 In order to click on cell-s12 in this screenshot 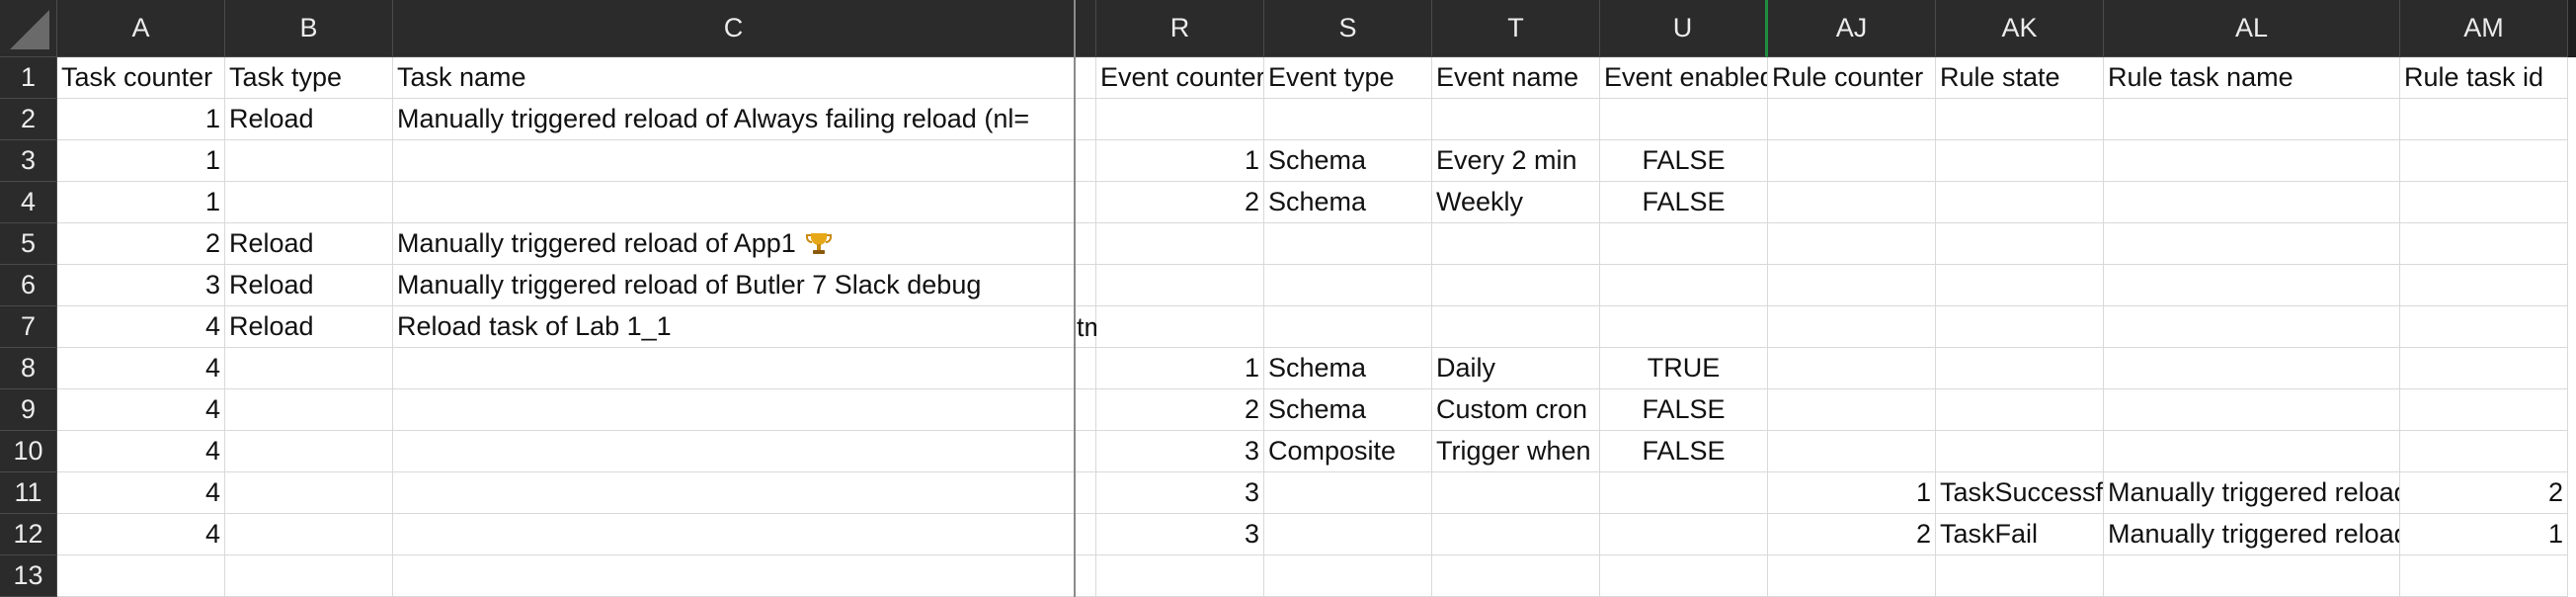, I will do `click(1348, 535)`.